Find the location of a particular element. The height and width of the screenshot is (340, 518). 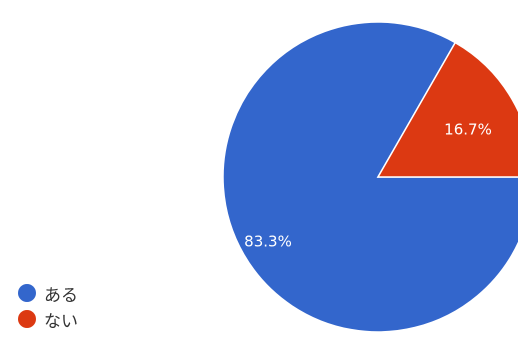

legend: ある ない is located at coordinates (78, 306).